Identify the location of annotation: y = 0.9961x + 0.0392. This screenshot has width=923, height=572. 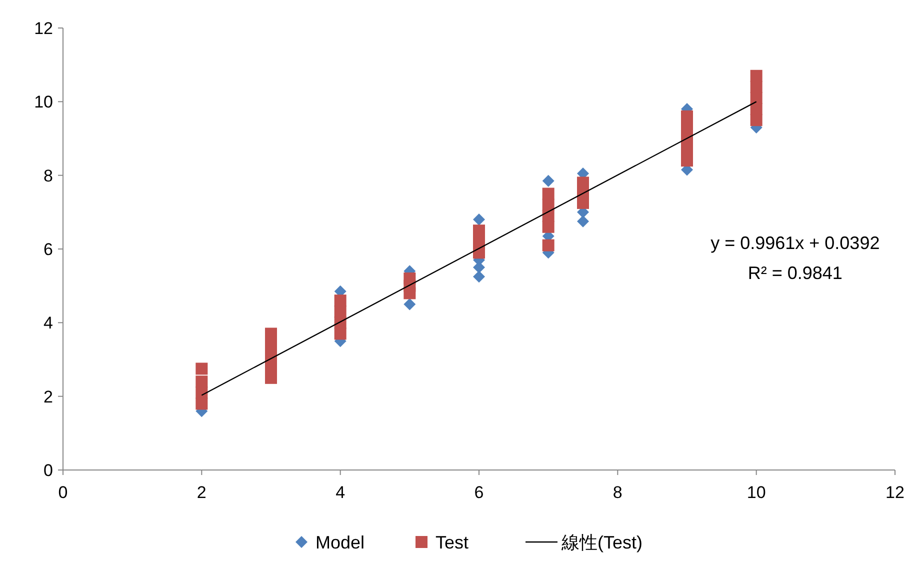
(795, 243).